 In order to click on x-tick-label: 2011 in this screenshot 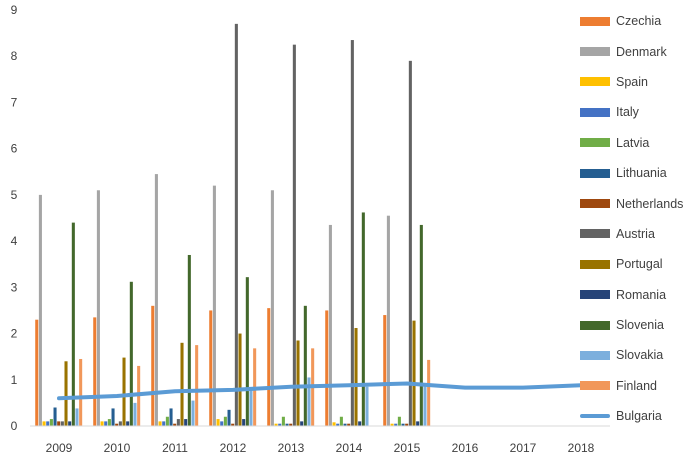, I will do `click(175, 448)`.